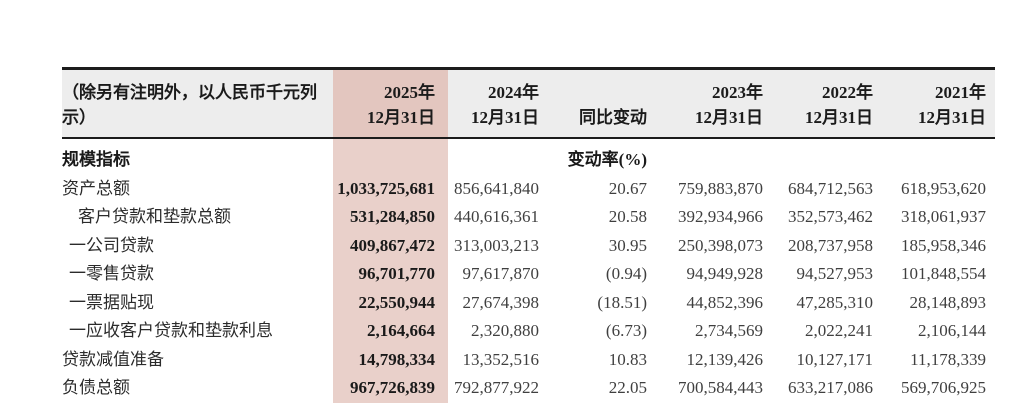 The height and width of the screenshot is (416, 1024). I want to click on cell-2024: 856,641,840, so click(496, 188).